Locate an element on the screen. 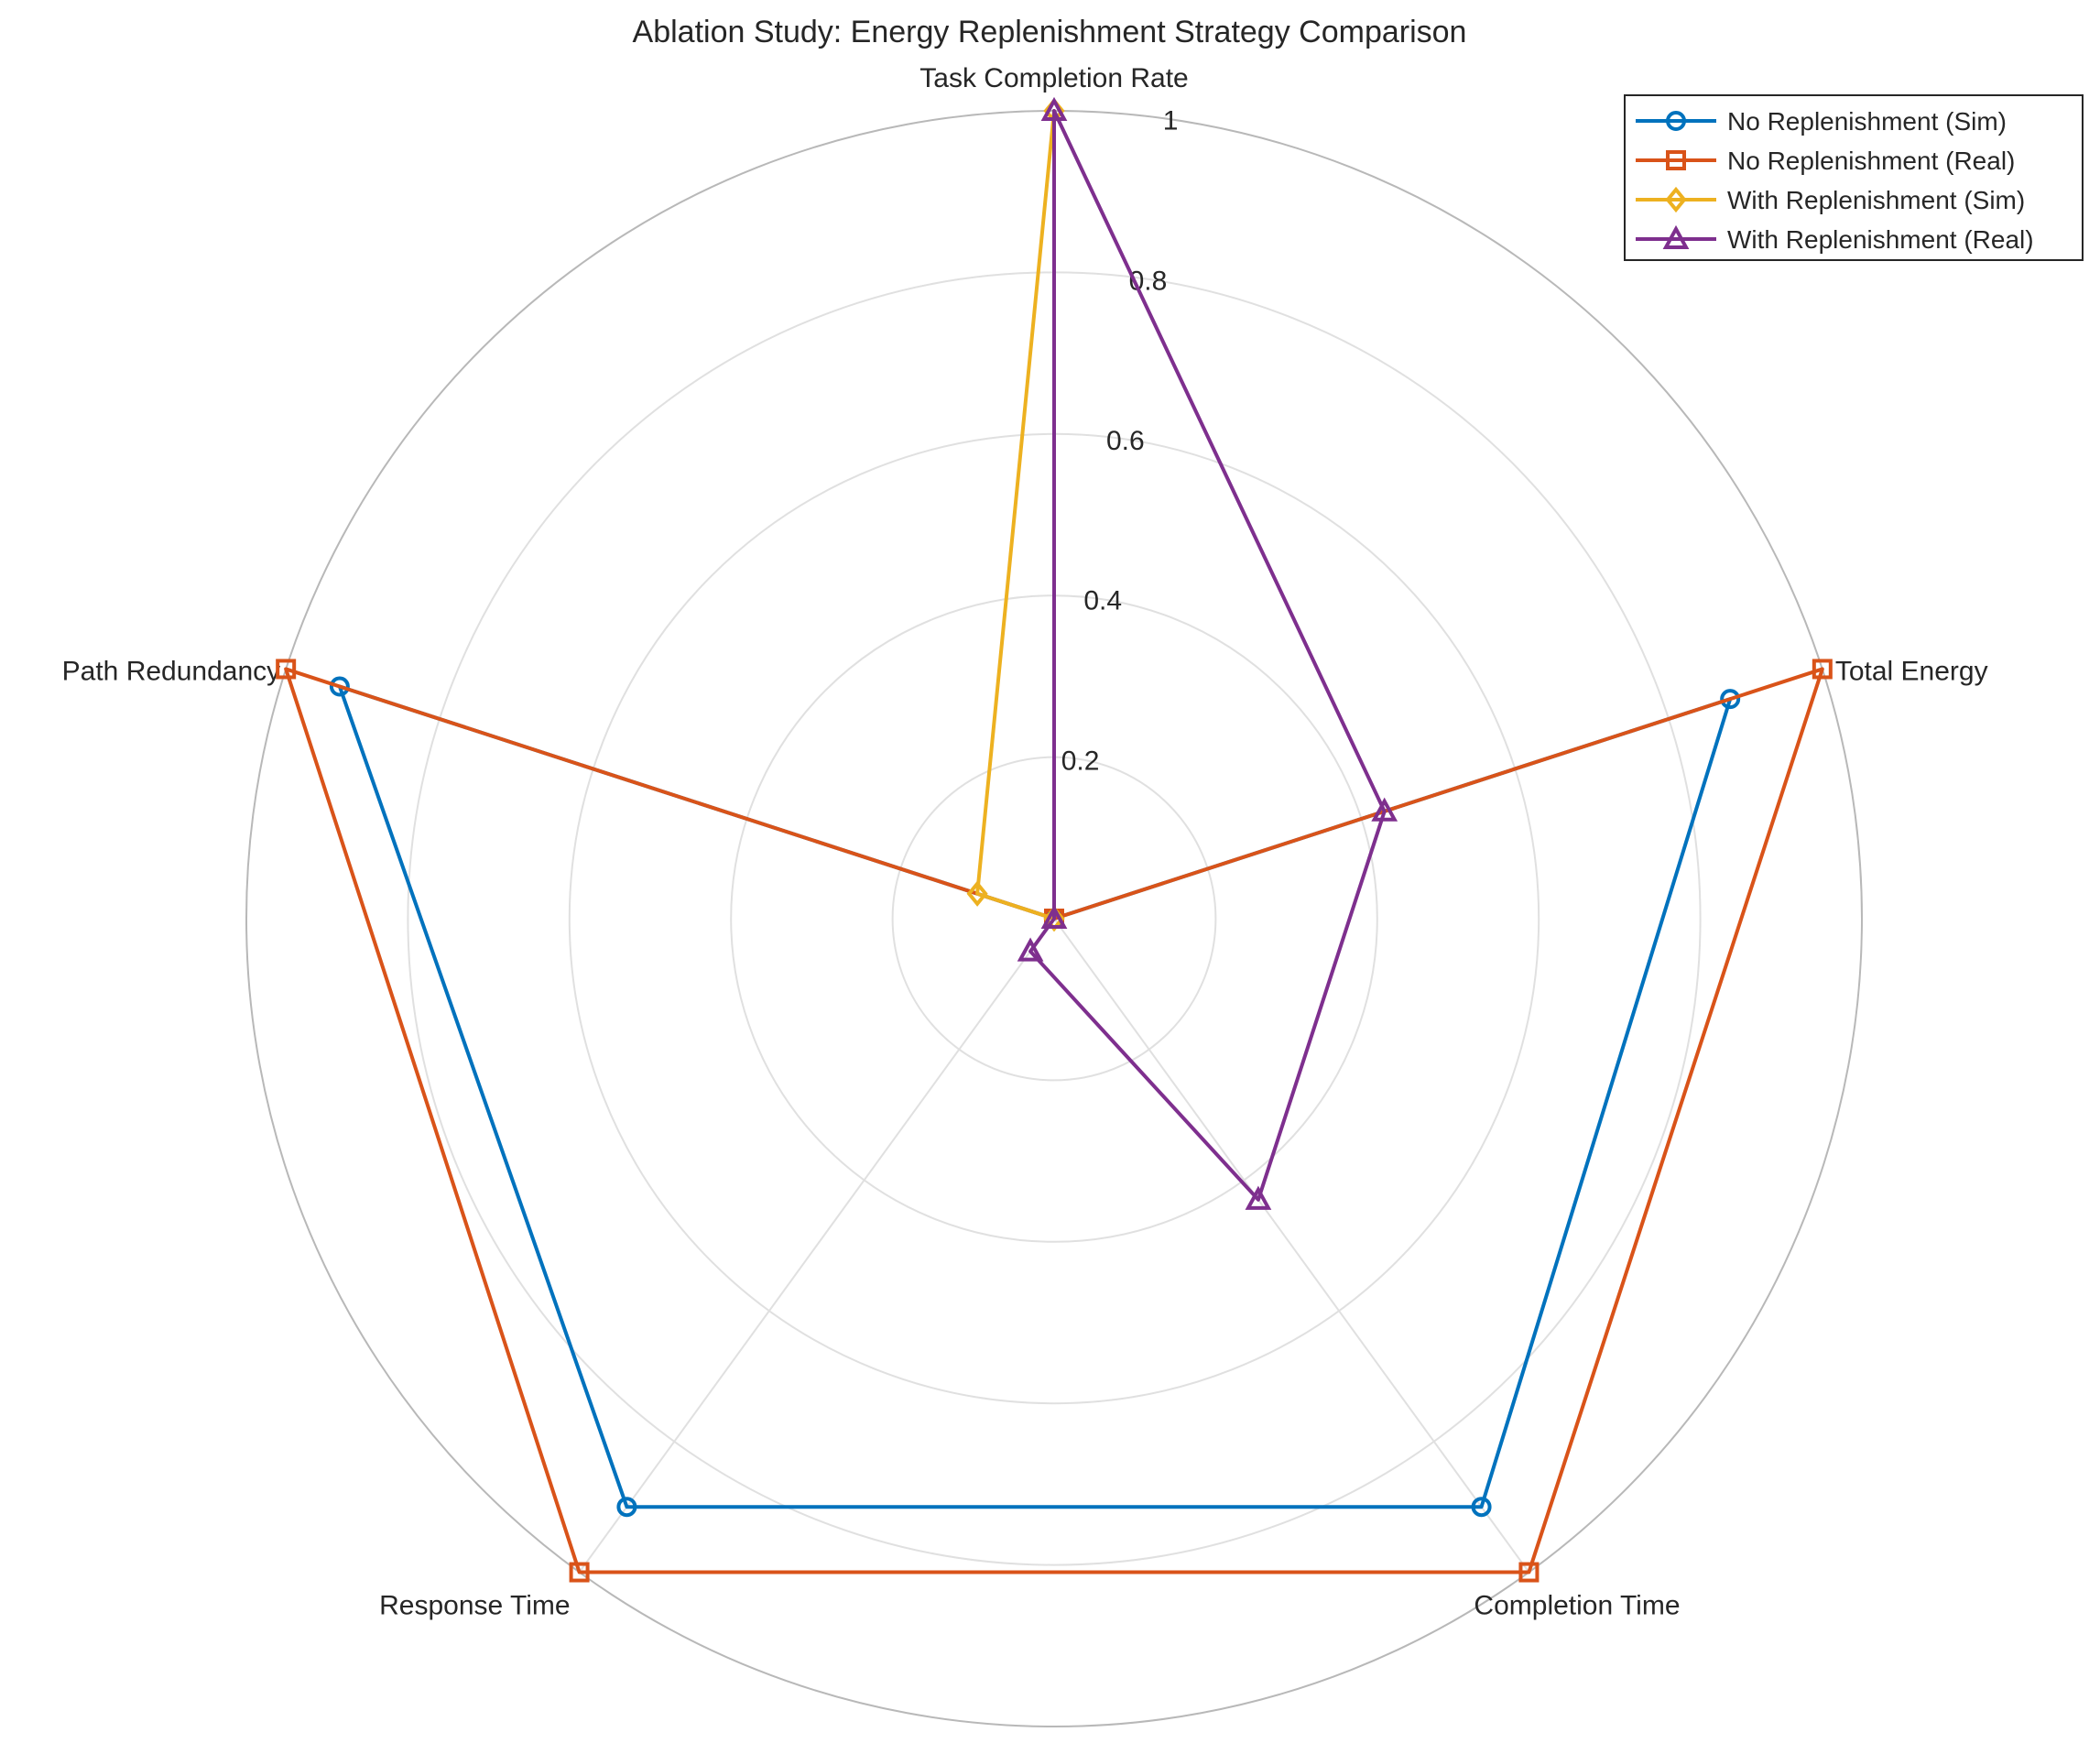 Image resolution: width=2100 pixels, height=1754 pixels. r-tick-labels: 0.20.40.60.81 is located at coordinates (1120, 441).